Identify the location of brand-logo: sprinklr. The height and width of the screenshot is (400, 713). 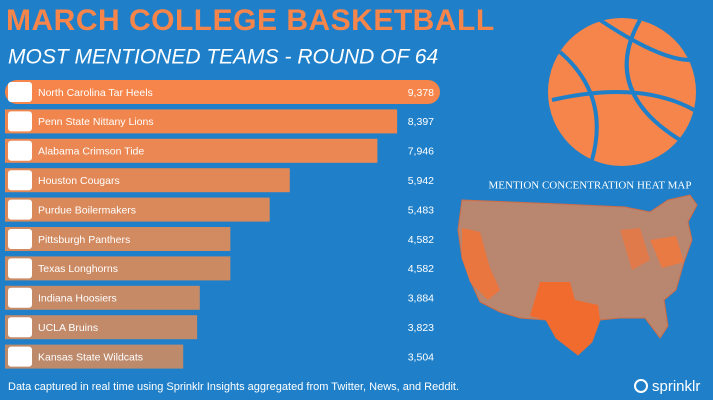
(667, 386).